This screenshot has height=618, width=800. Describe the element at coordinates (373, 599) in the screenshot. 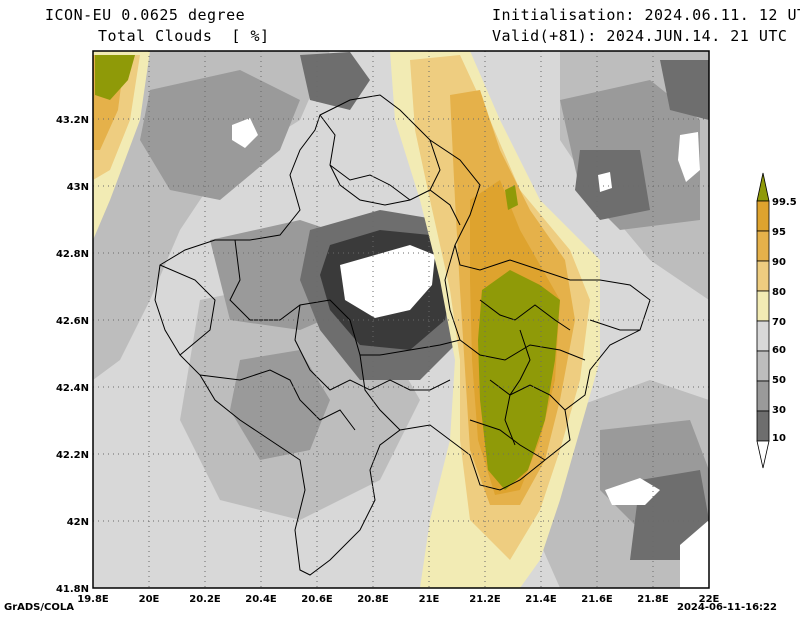

I see `lon-label: 20.8E` at that location.